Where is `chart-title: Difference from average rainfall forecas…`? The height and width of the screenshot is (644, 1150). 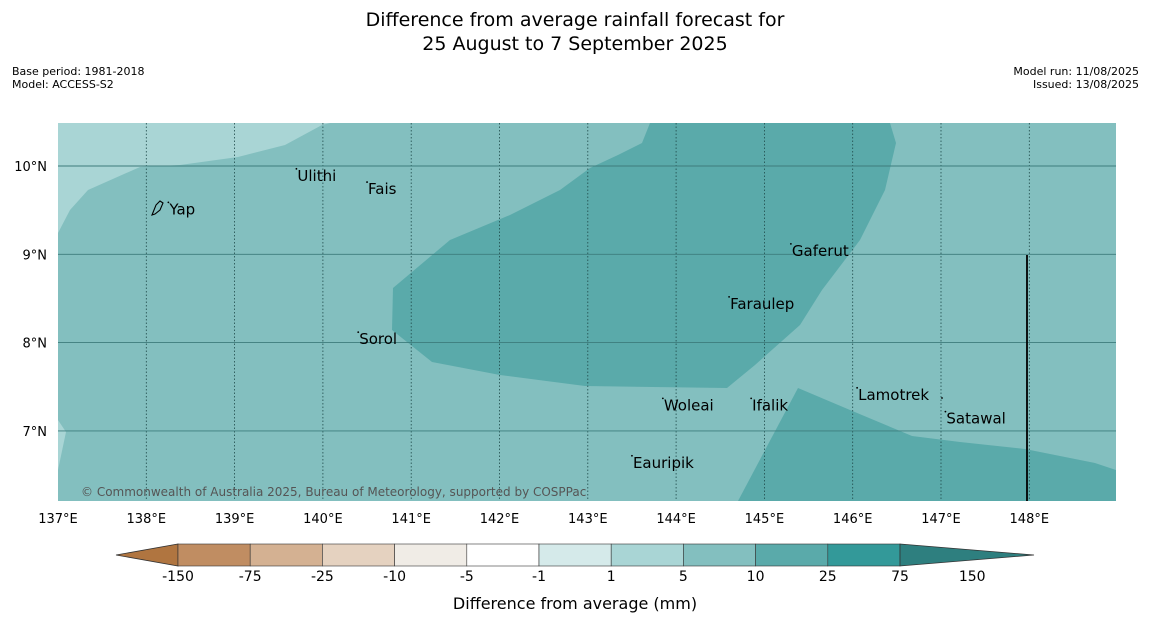
chart-title: Difference from average rainfall forecas… is located at coordinates (575, 32).